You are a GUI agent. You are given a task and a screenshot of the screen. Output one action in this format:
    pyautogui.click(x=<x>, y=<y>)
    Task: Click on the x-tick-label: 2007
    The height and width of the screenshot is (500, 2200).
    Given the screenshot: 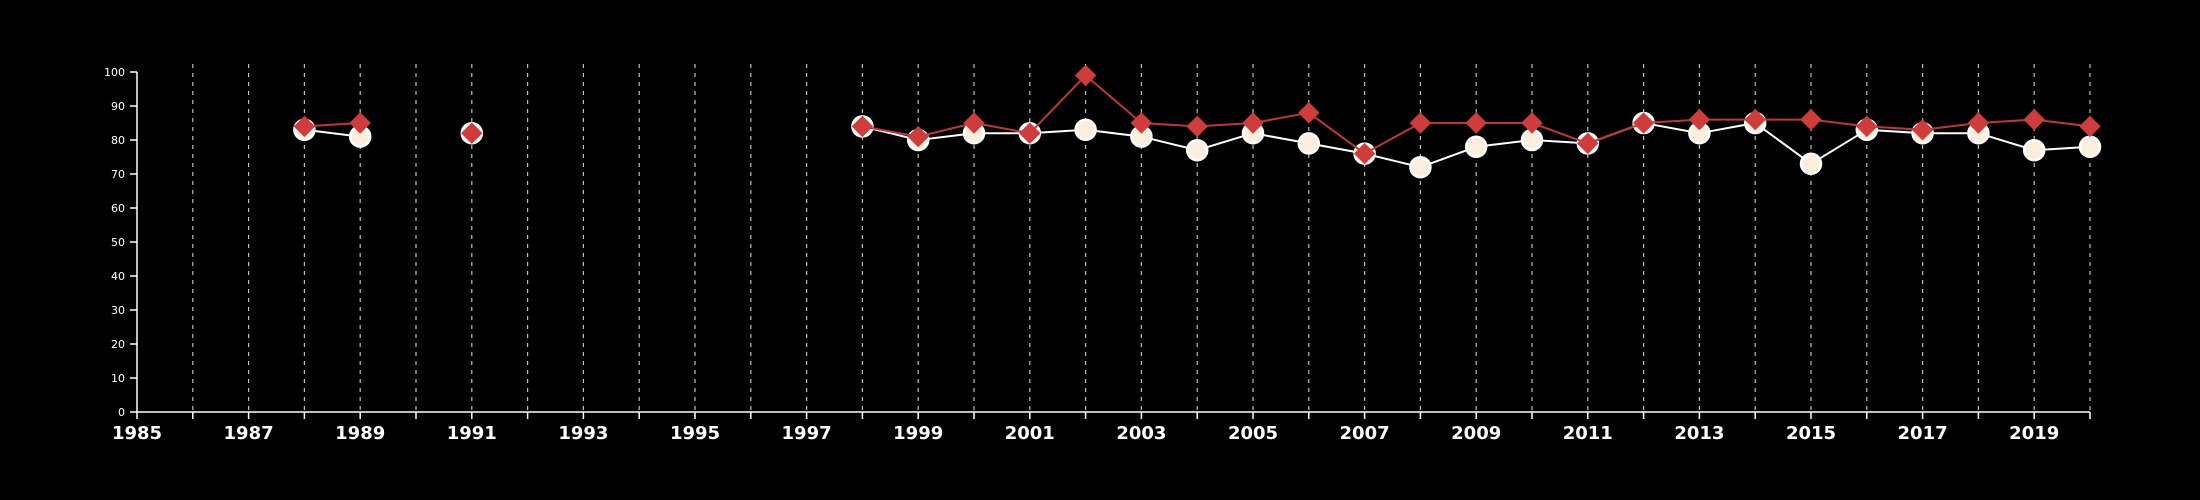 What is the action you would take?
    pyautogui.click(x=1365, y=433)
    